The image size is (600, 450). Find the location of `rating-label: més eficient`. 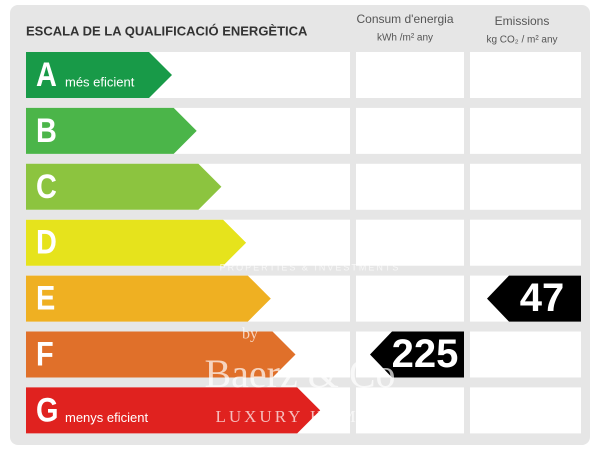

rating-label: més eficient is located at coordinates (100, 81).